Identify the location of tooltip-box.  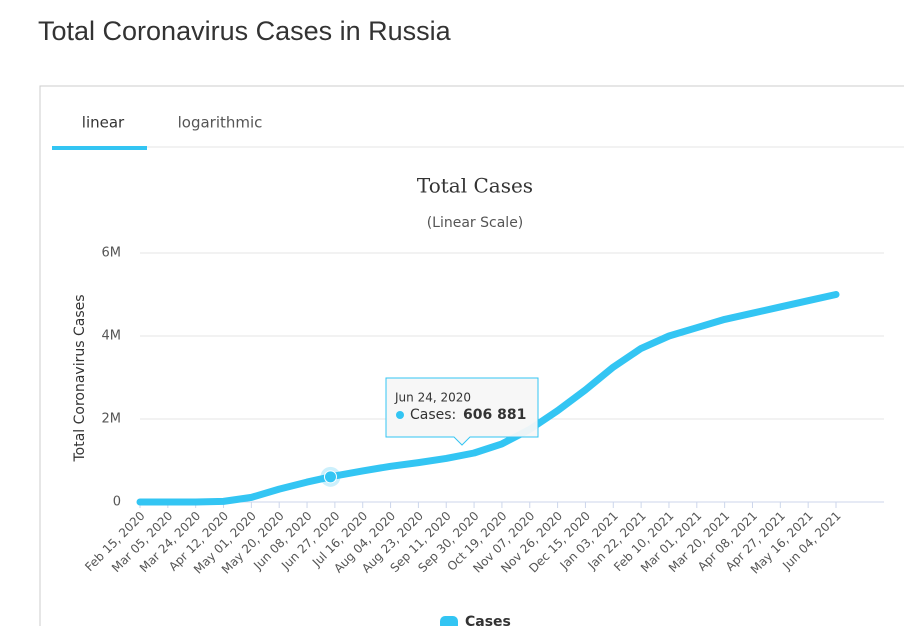
(462, 411).